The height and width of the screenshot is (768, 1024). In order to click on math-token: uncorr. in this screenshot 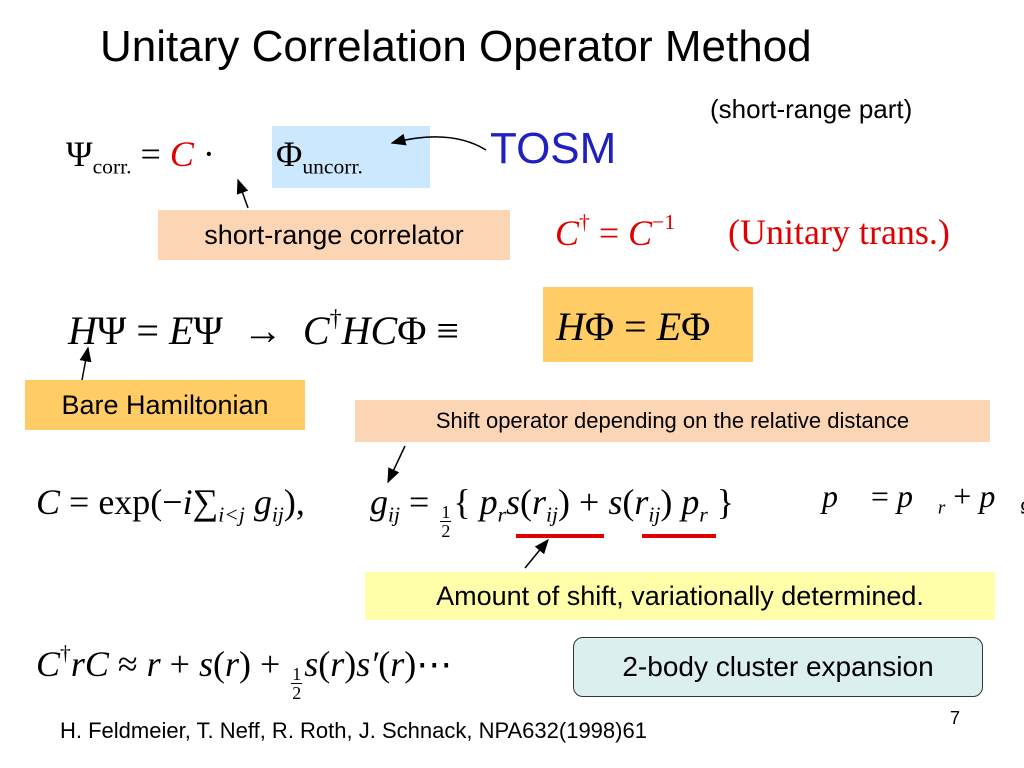, I will do `click(332, 166)`.